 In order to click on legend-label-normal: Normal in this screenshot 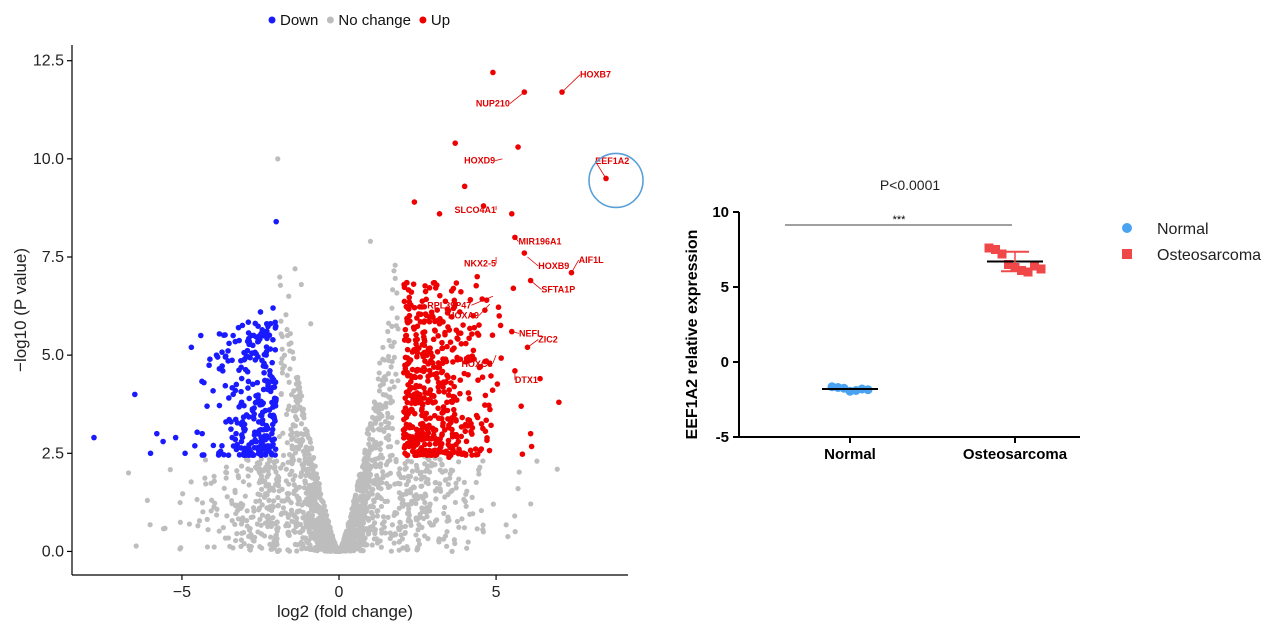, I will do `click(1183, 229)`.